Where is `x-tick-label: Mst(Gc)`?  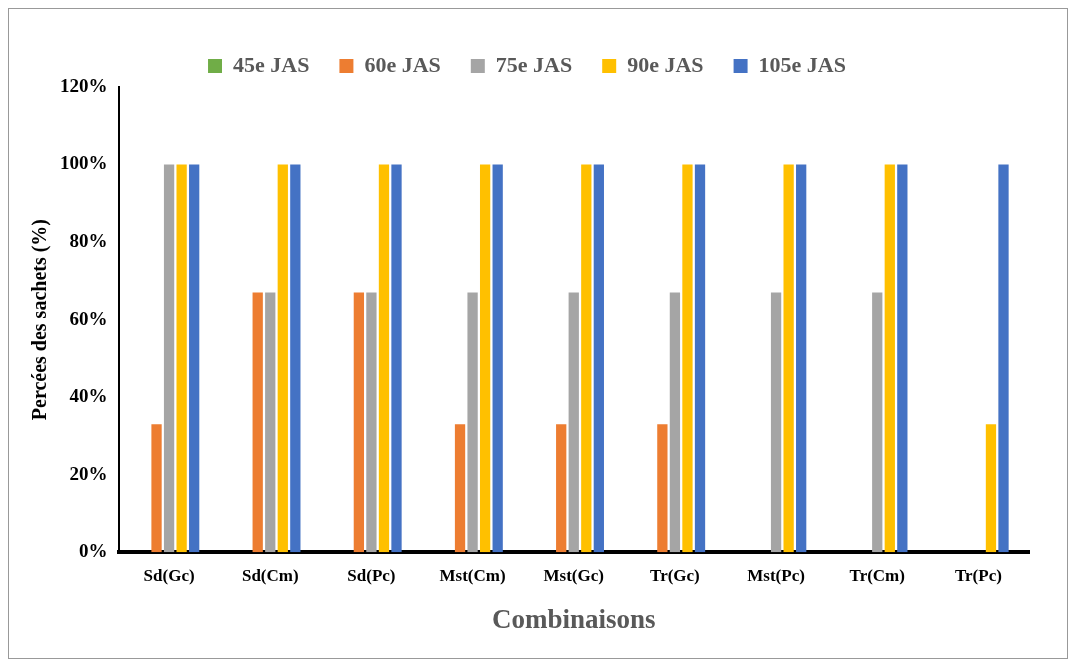
x-tick-label: Mst(Gc) is located at coordinates (573, 575).